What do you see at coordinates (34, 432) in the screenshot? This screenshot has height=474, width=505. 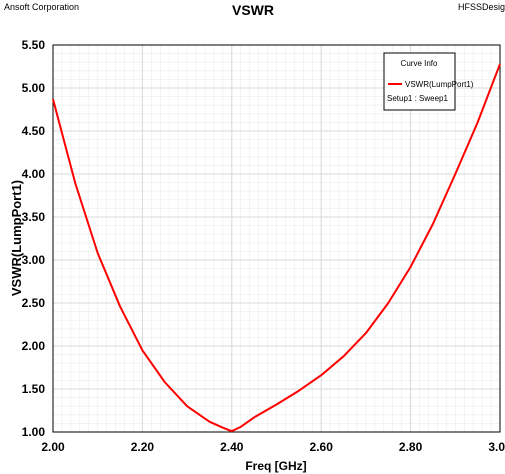 I see `y-tick-label: 1.00` at bounding box center [34, 432].